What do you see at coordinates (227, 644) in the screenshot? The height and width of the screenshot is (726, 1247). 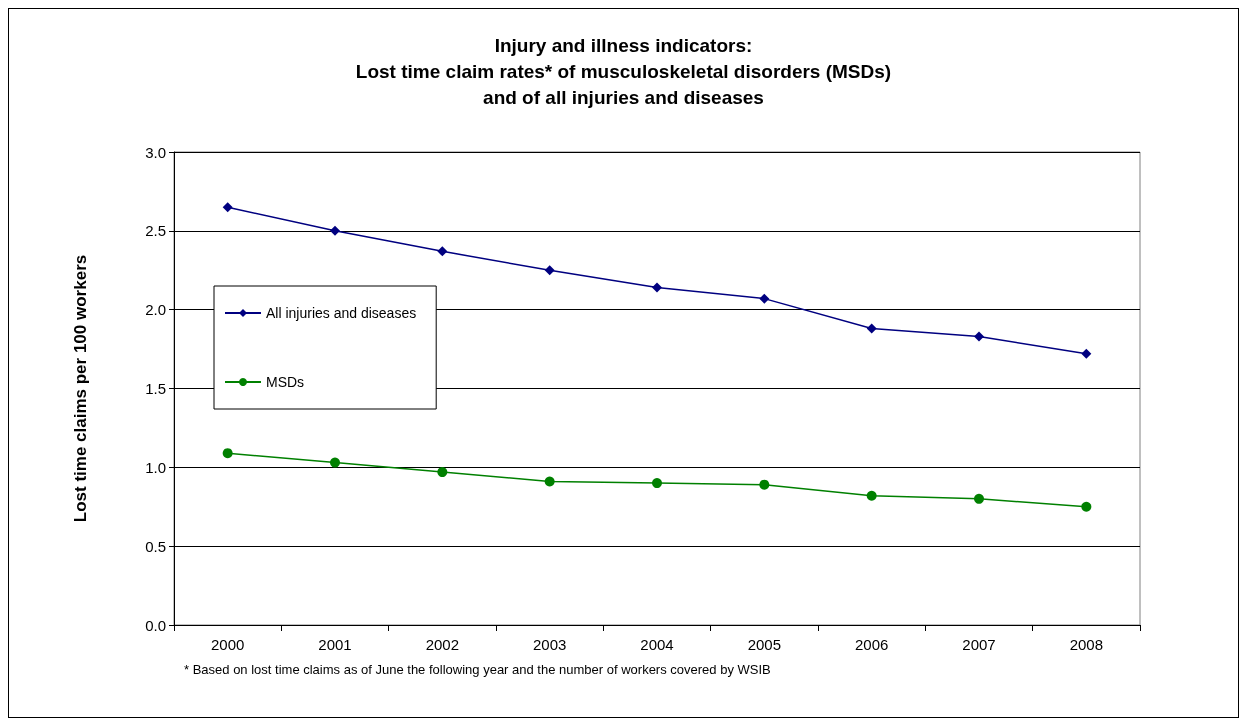 I see `x-tick-label: 2000` at bounding box center [227, 644].